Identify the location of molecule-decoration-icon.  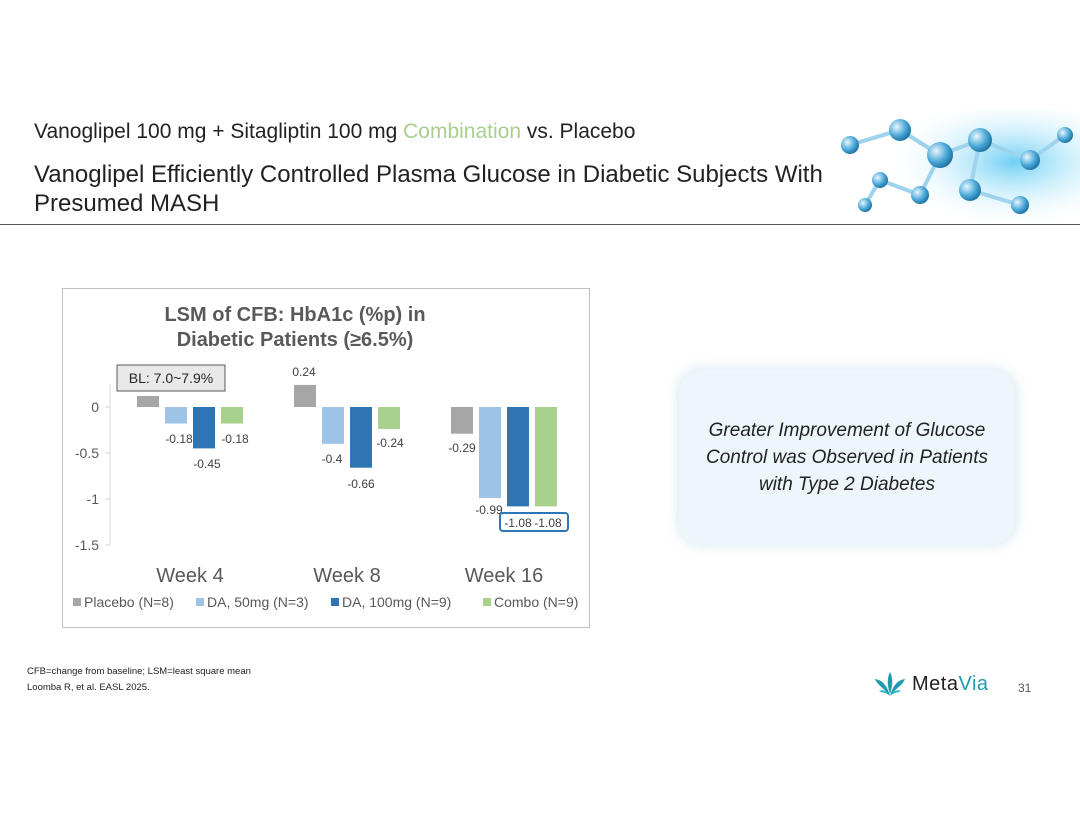
(960, 167).